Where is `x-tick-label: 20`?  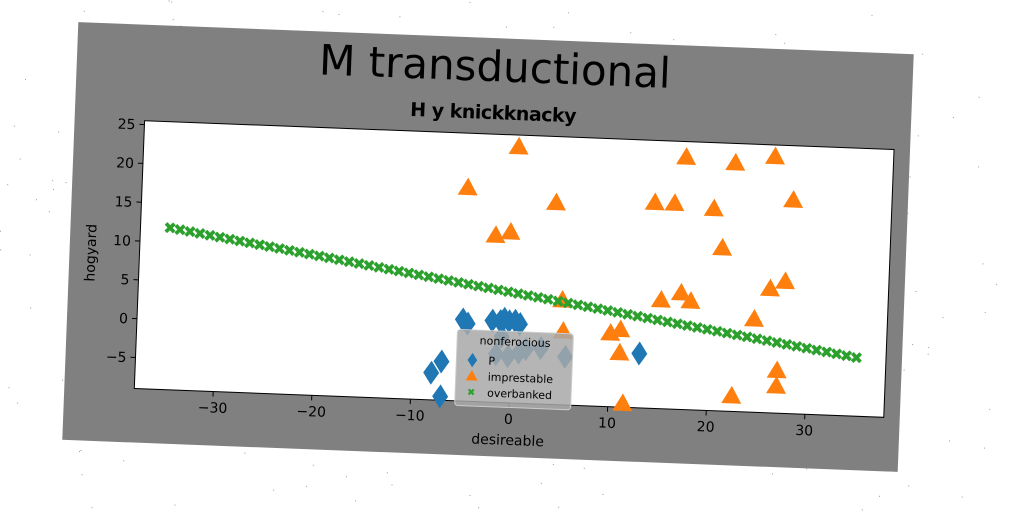
x-tick-label: 20 is located at coordinates (705, 427).